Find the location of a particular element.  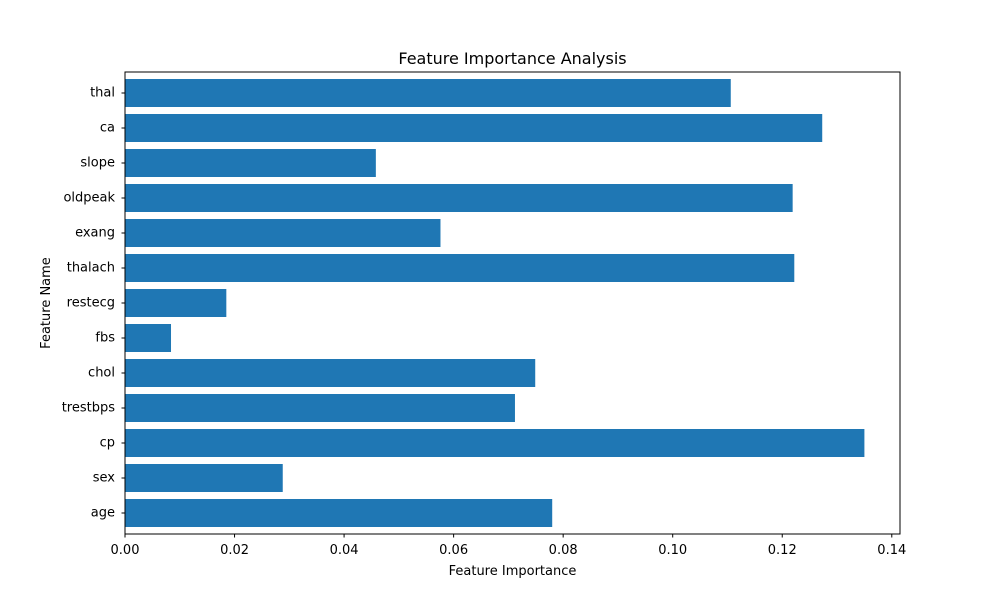

y-tick-label: slope is located at coordinates (97, 163).